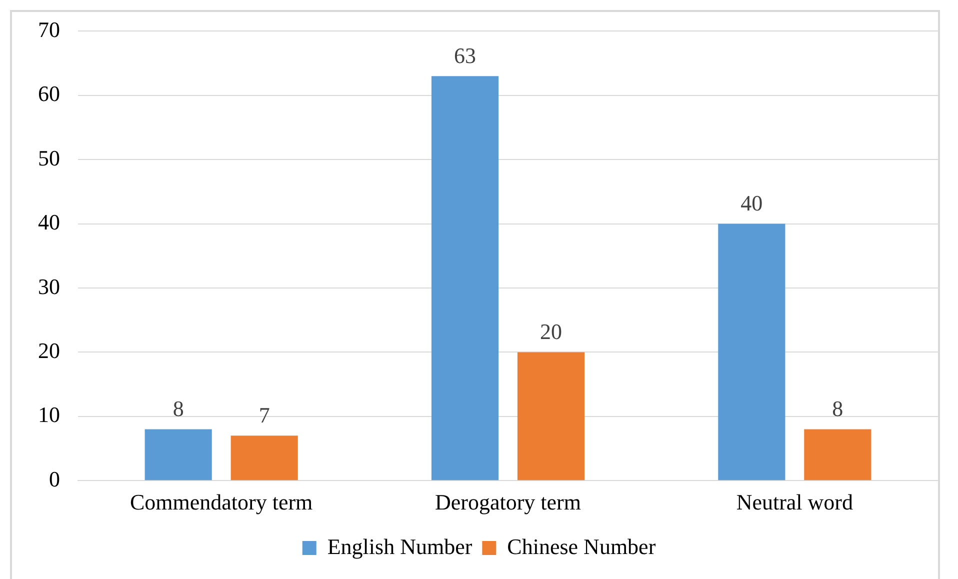  What do you see at coordinates (795, 502) in the screenshot?
I see `x-tick-label: Neutral word` at bounding box center [795, 502].